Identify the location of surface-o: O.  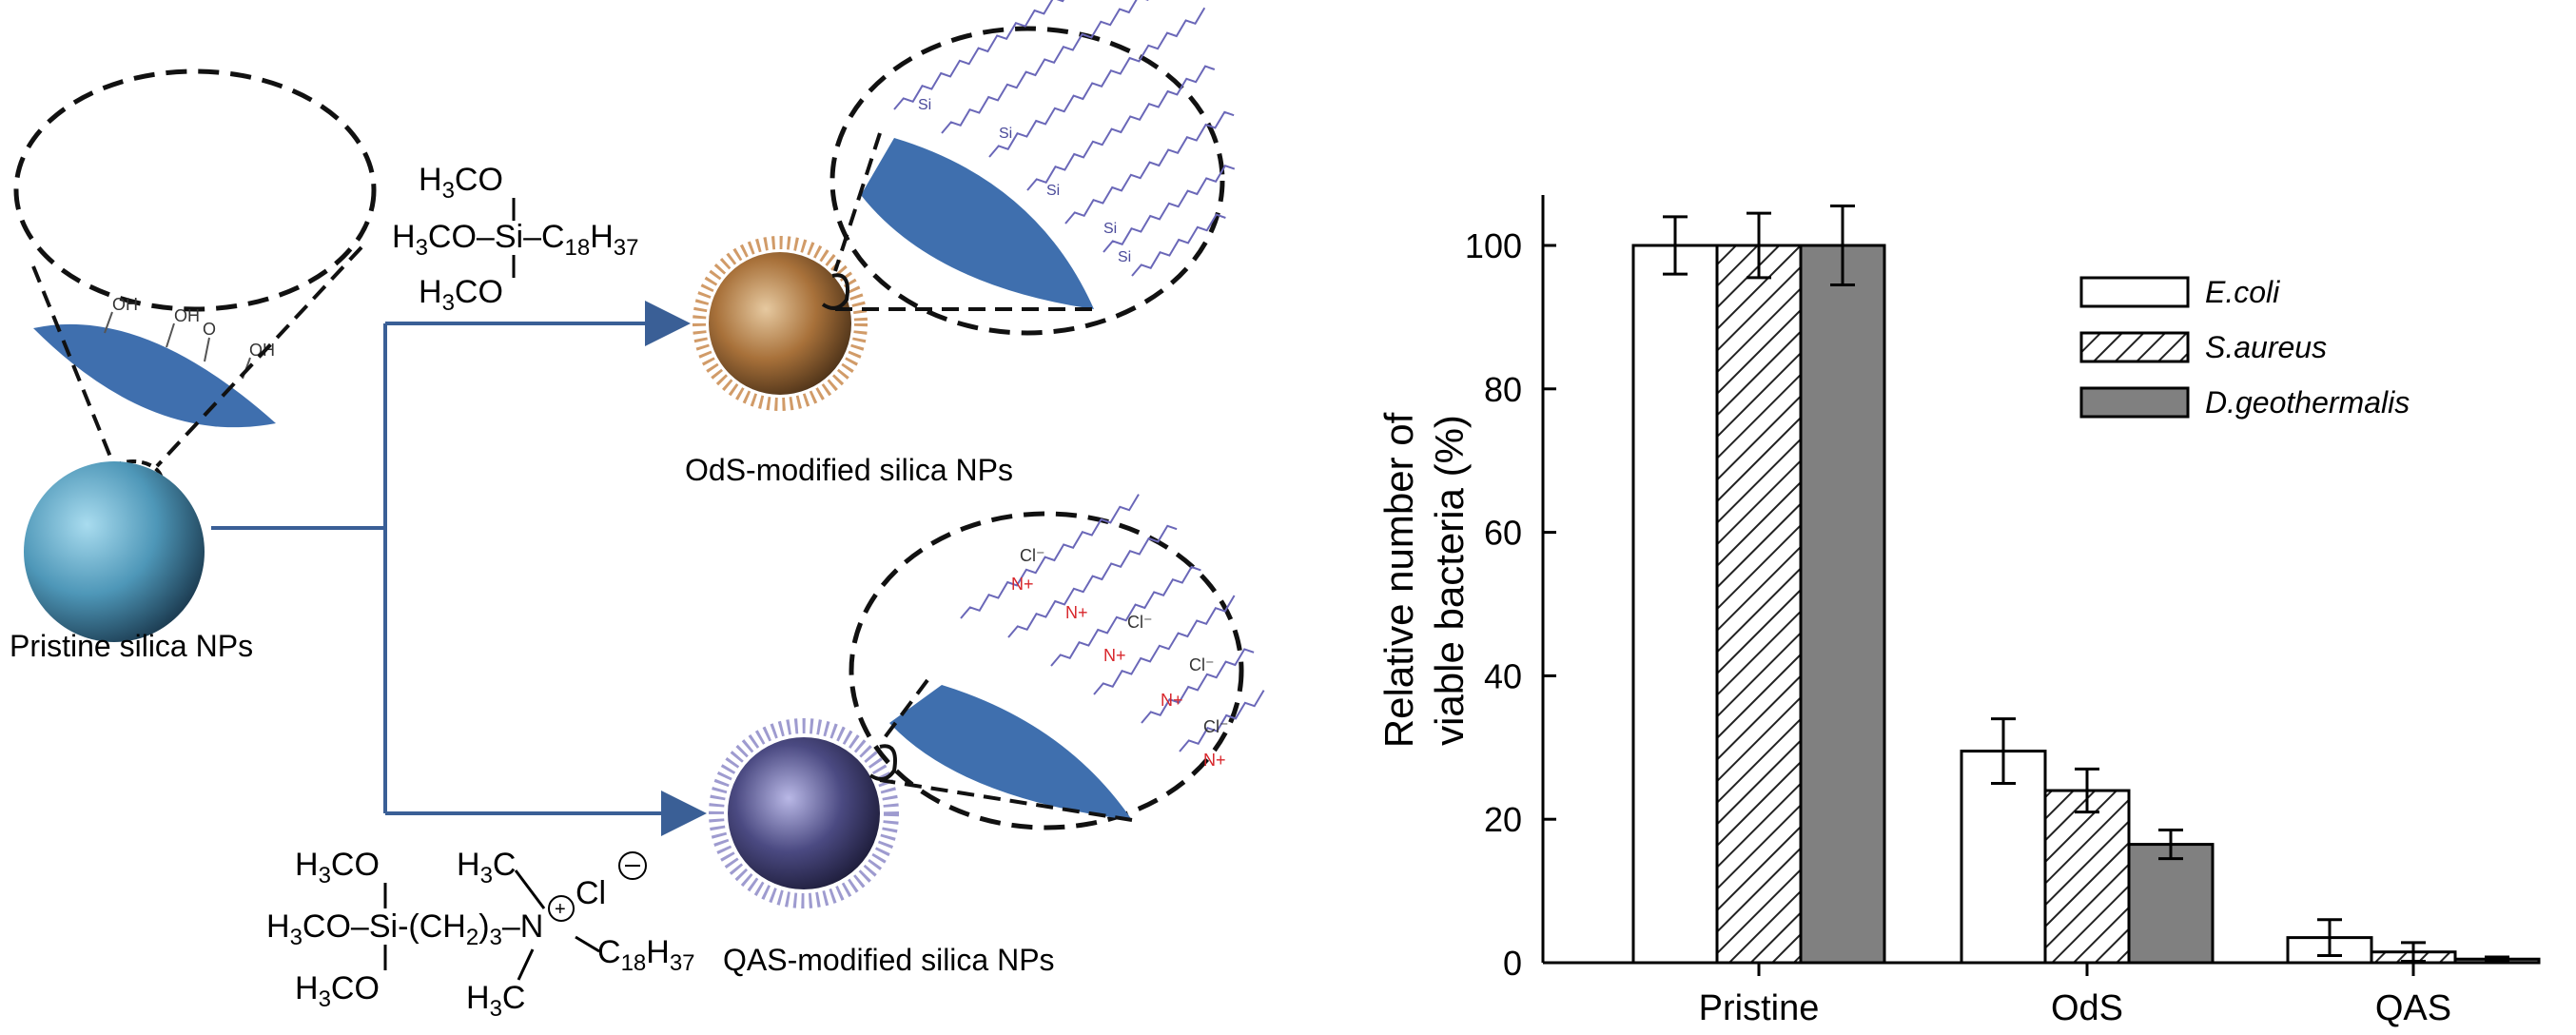
(210, 329).